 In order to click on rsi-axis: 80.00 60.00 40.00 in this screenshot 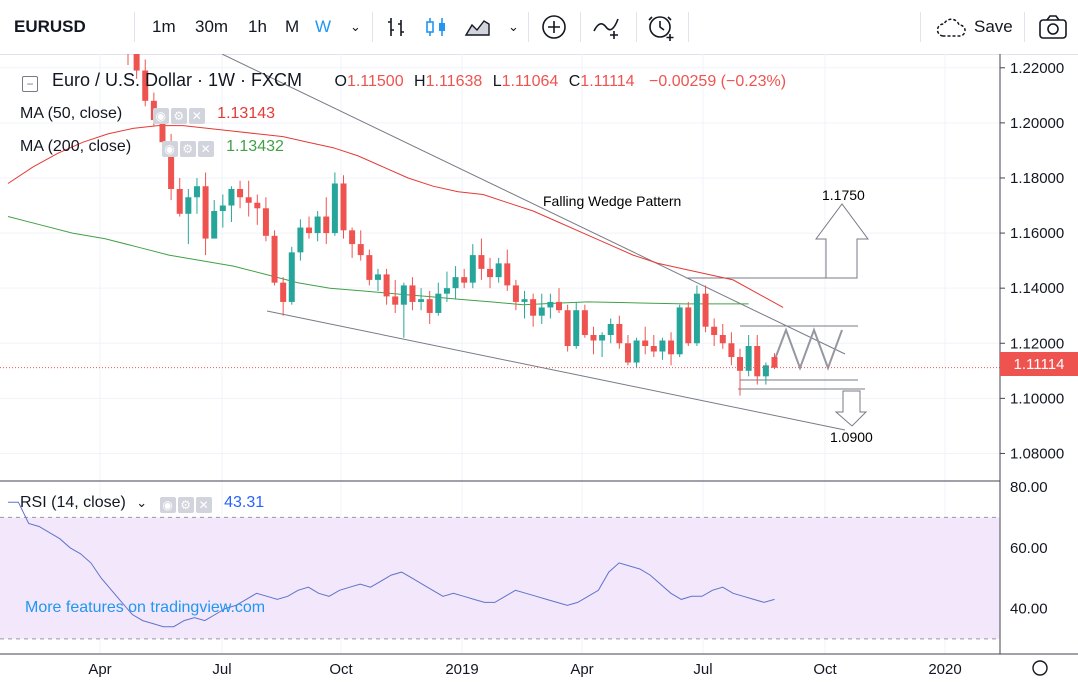, I will do `click(1029, 548)`.